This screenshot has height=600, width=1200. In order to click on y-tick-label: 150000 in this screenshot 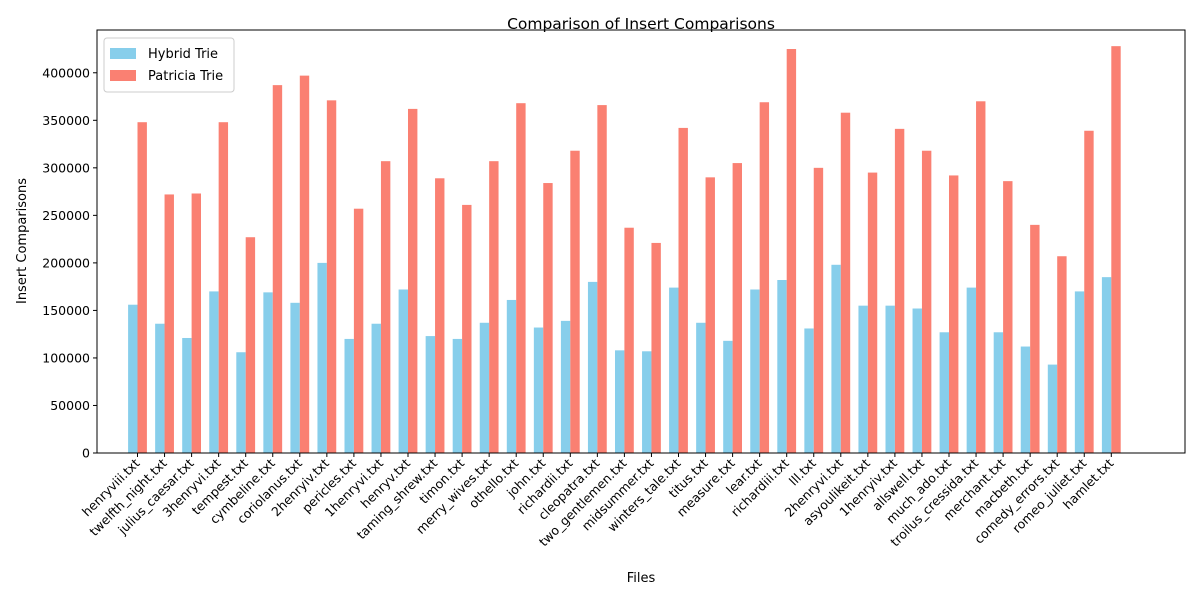, I will do `click(66, 310)`.